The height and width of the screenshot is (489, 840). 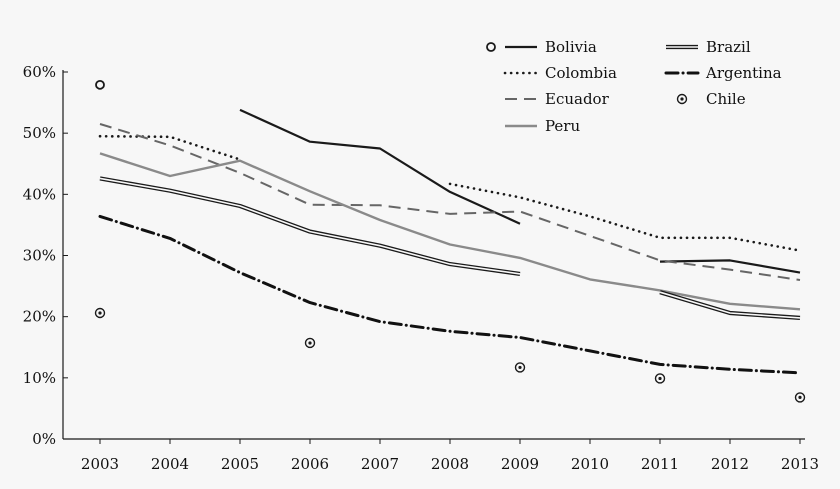 What do you see at coordinates (743, 73) in the screenshot?
I see `legend-label-argentina: Argentina` at bounding box center [743, 73].